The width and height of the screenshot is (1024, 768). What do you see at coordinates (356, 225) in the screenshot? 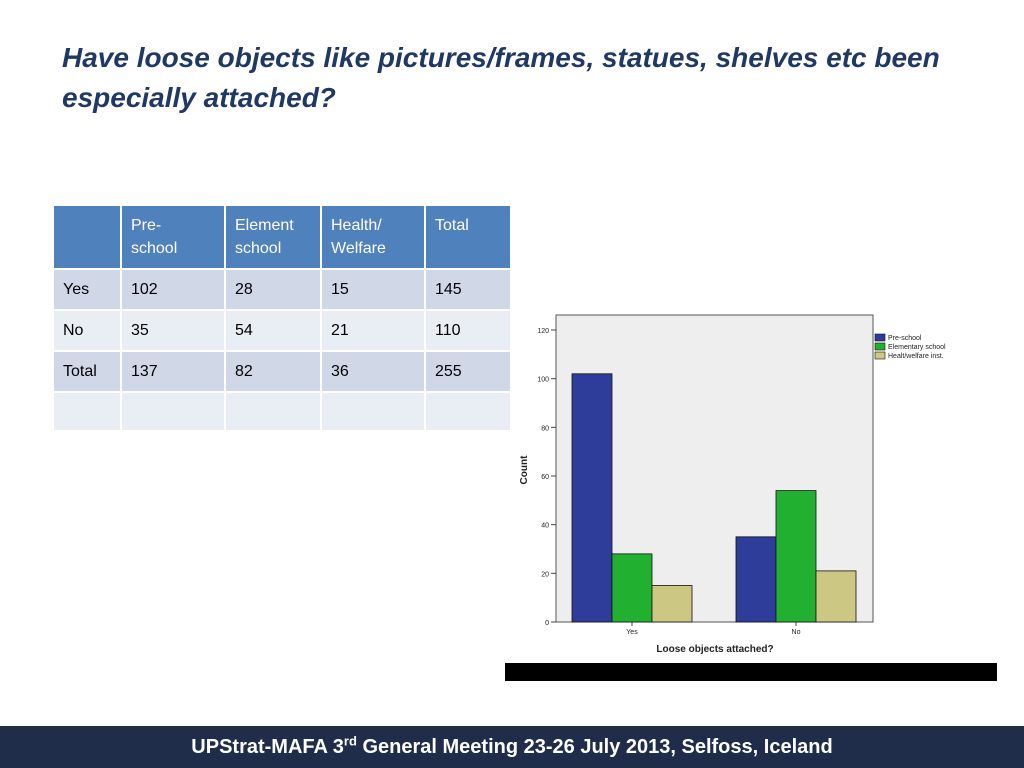
I see `header-line: Health/` at bounding box center [356, 225].